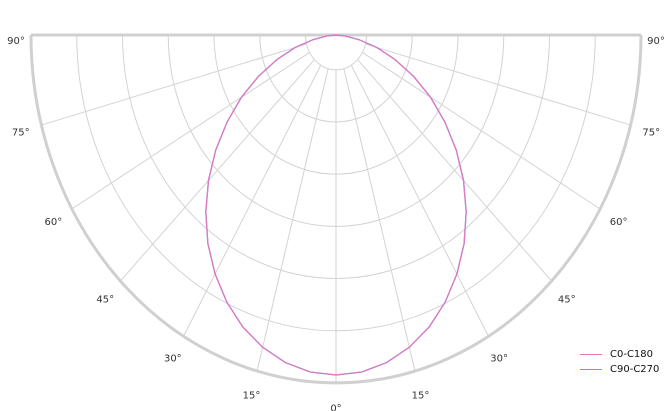 The height and width of the screenshot is (411, 672). Describe the element at coordinates (632, 354) in the screenshot. I see `legend-label: C0-C180` at that location.